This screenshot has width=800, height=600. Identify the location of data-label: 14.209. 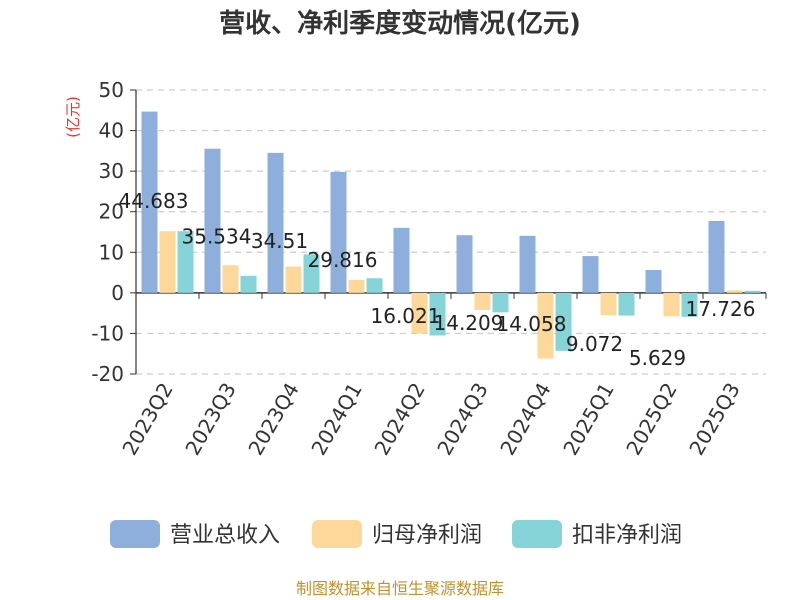
(469, 323).